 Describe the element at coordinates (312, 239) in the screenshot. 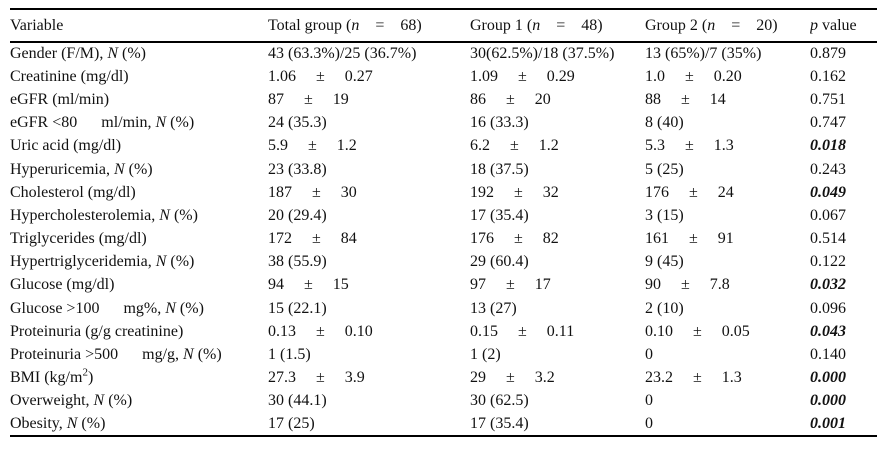

I see `total-group-value: 172 ± 84` at that location.